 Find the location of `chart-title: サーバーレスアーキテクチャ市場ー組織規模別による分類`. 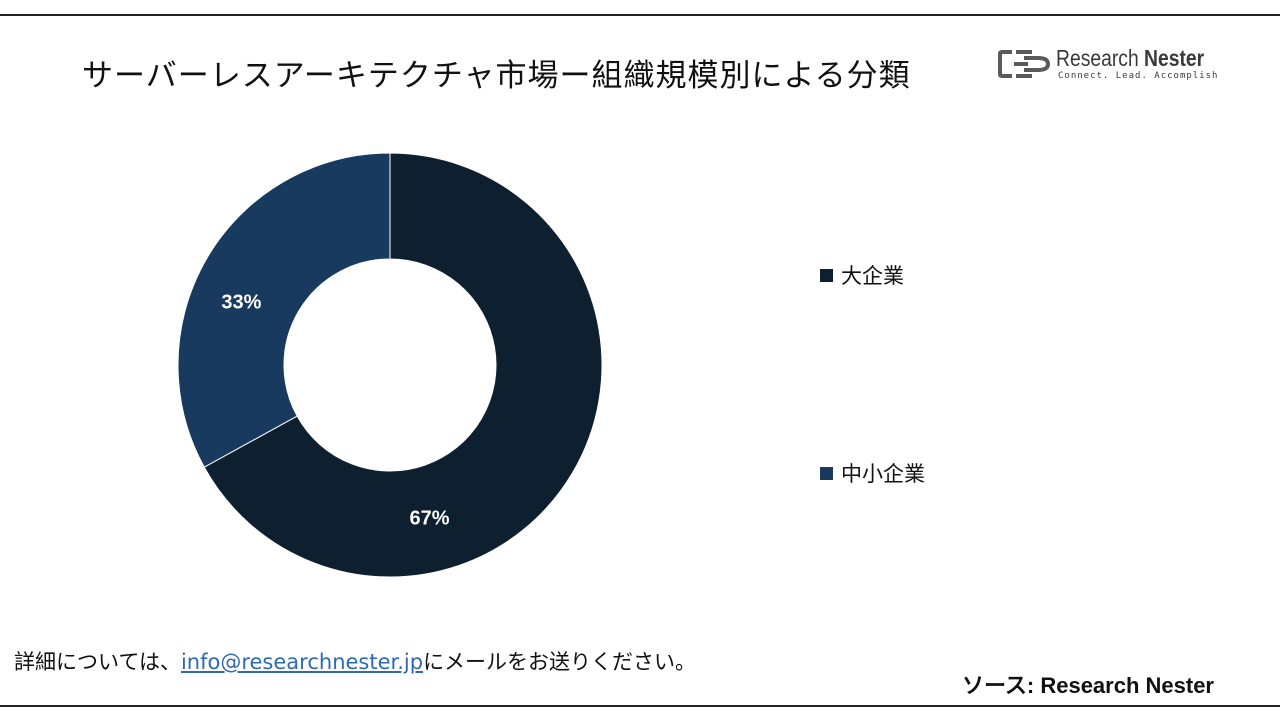

chart-title: サーバーレスアーキテクチャ市場ー組織規模別による分類 is located at coordinates (496, 76).